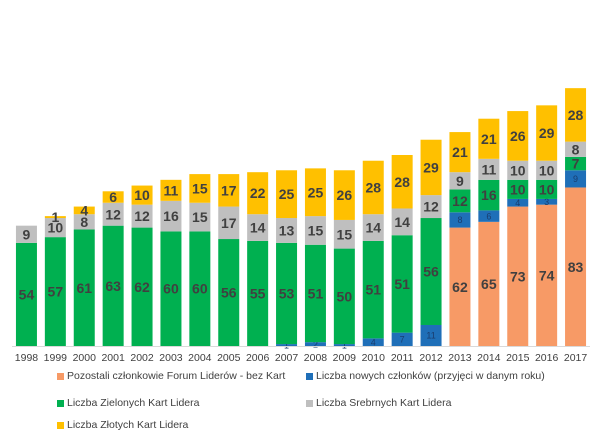  I want to click on data-label: 56, so click(431, 272).